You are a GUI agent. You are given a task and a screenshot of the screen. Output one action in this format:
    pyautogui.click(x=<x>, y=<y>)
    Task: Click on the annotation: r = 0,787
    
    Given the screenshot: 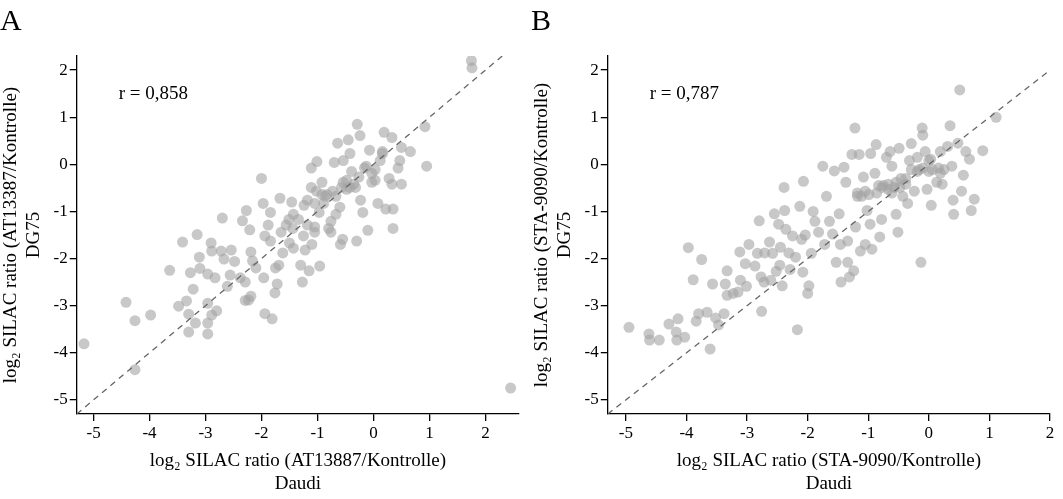 What is the action you would take?
    pyautogui.click(x=684, y=92)
    